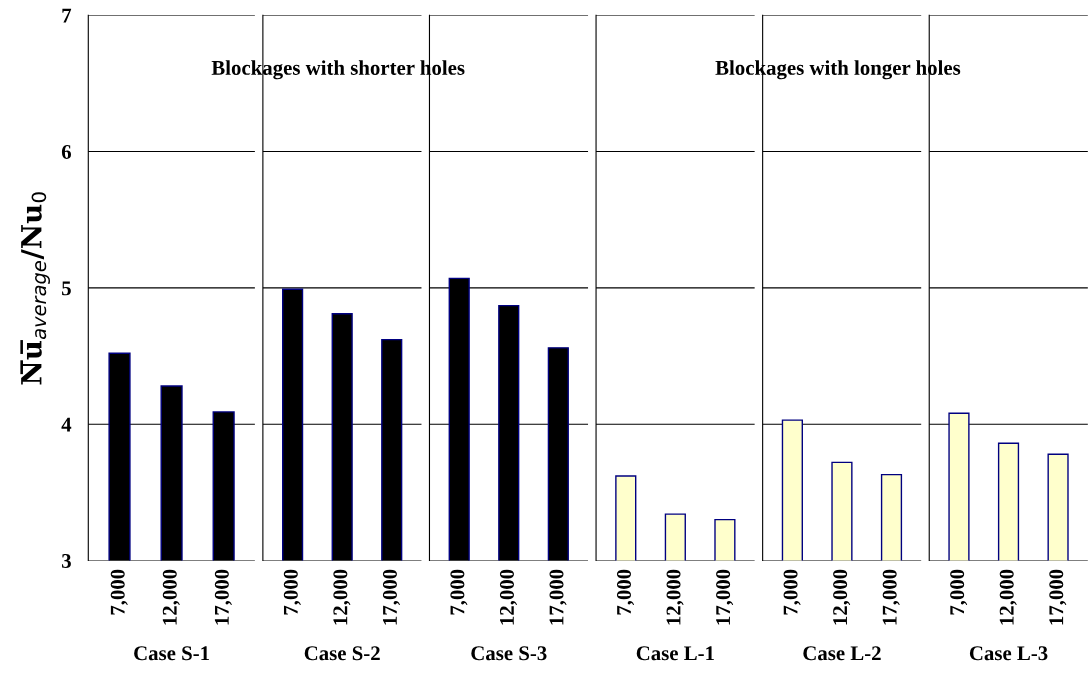 This screenshot has width=1090, height=692. I want to click on x-axis-title: Case L-1, so click(675, 653).